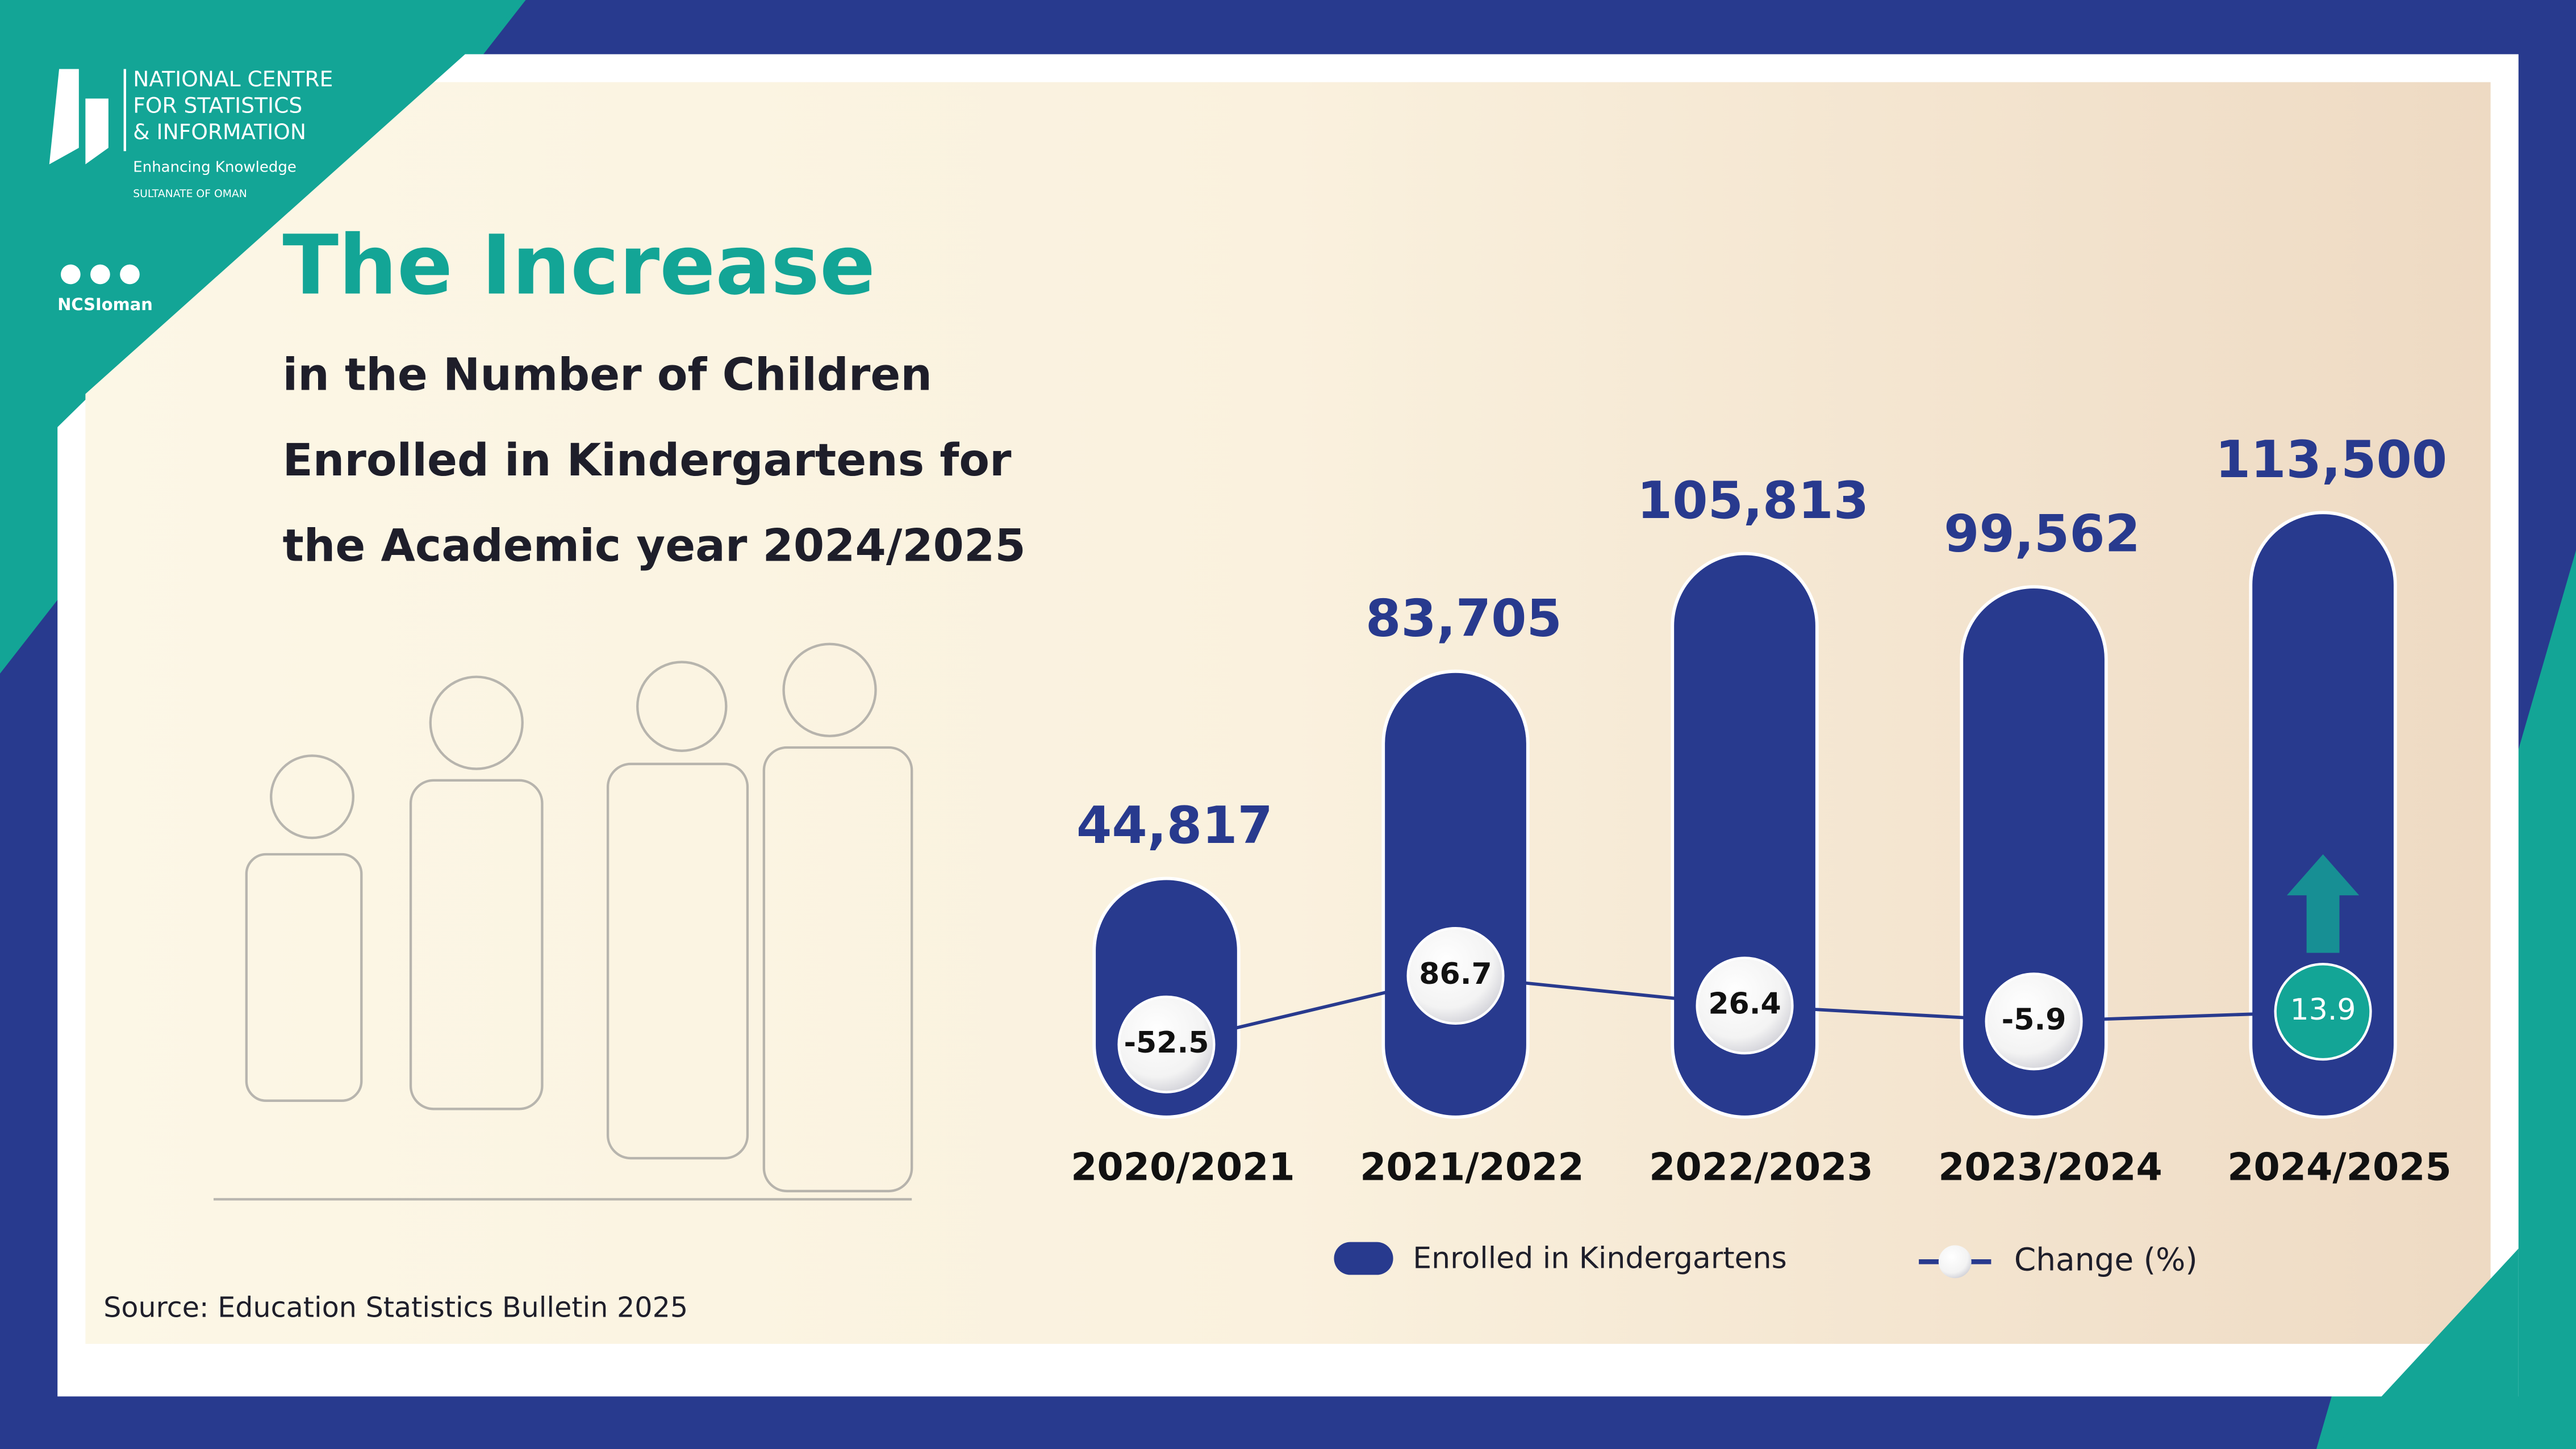  I want to click on value-label: 105,813, so click(1753, 501).